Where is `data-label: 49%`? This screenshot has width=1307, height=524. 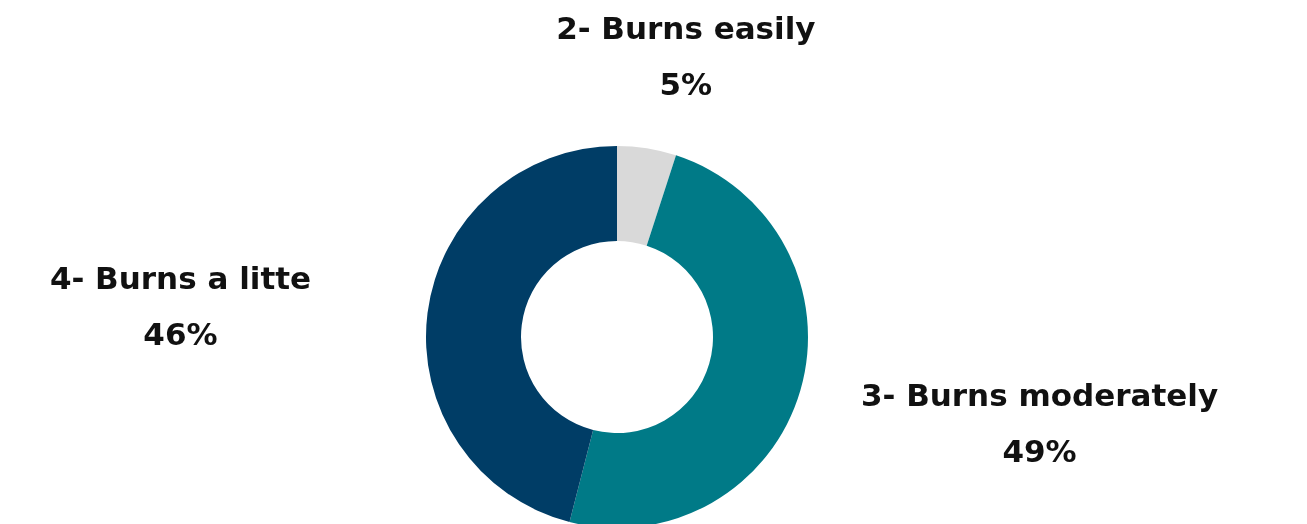
data-label: 49% is located at coordinates (1039, 450).